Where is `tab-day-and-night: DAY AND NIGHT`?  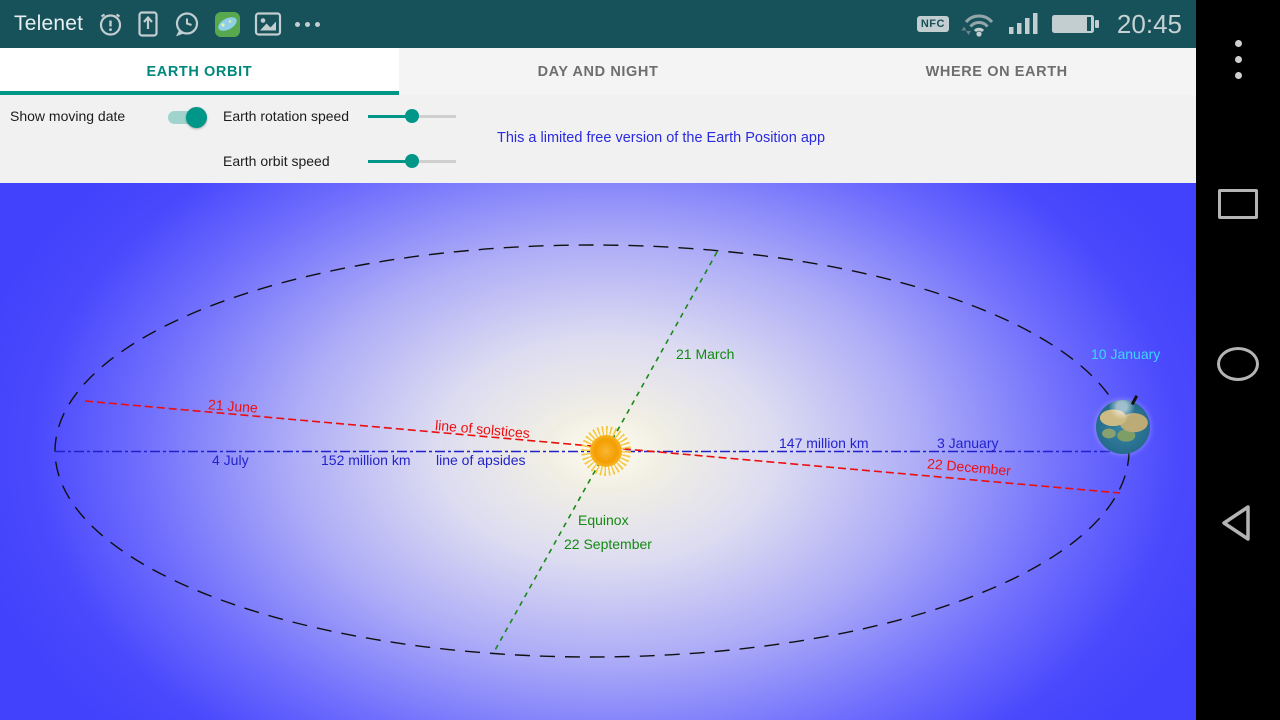
tab-day-and-night: DAY AND NIGHT is located at coordinates (598, 71).